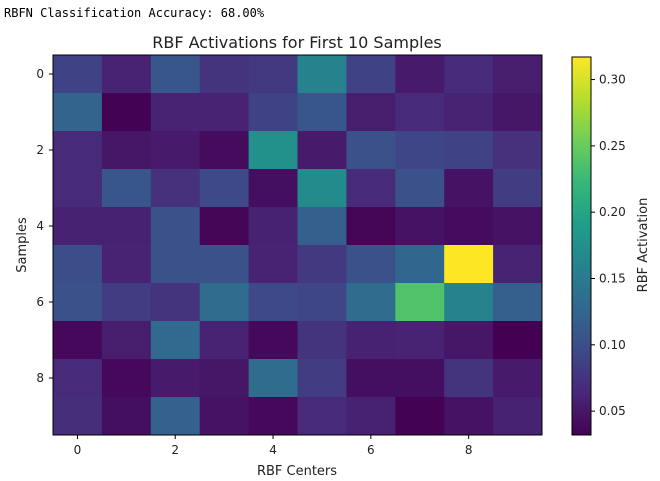  Describe the element at coordinates (643, 245) in the screenshot. I see `colorbar-label: RBF Activation` at that location.